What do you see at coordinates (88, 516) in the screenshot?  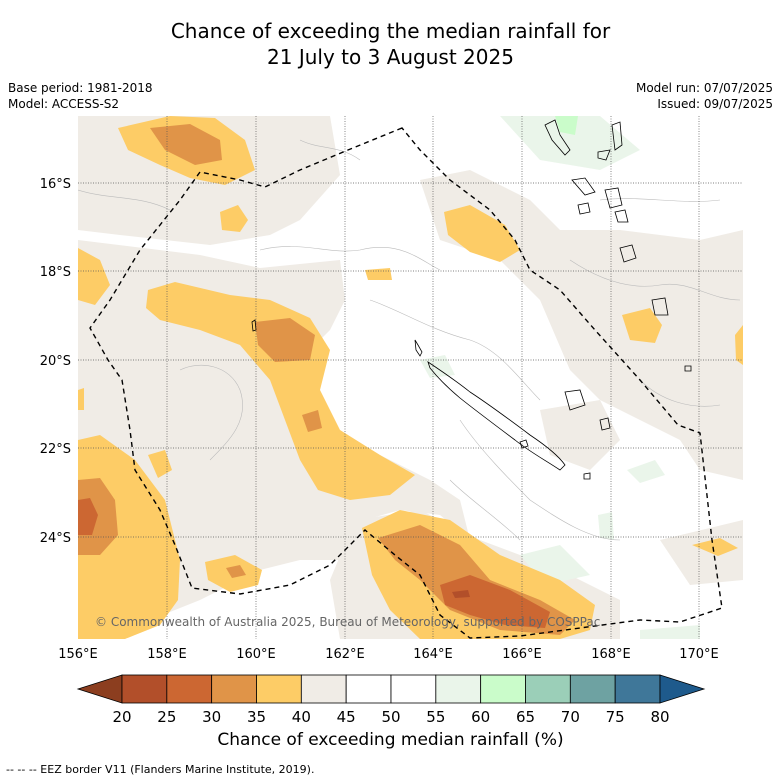 I see `dark-orange-region-west` at bounding box center [88, 516].